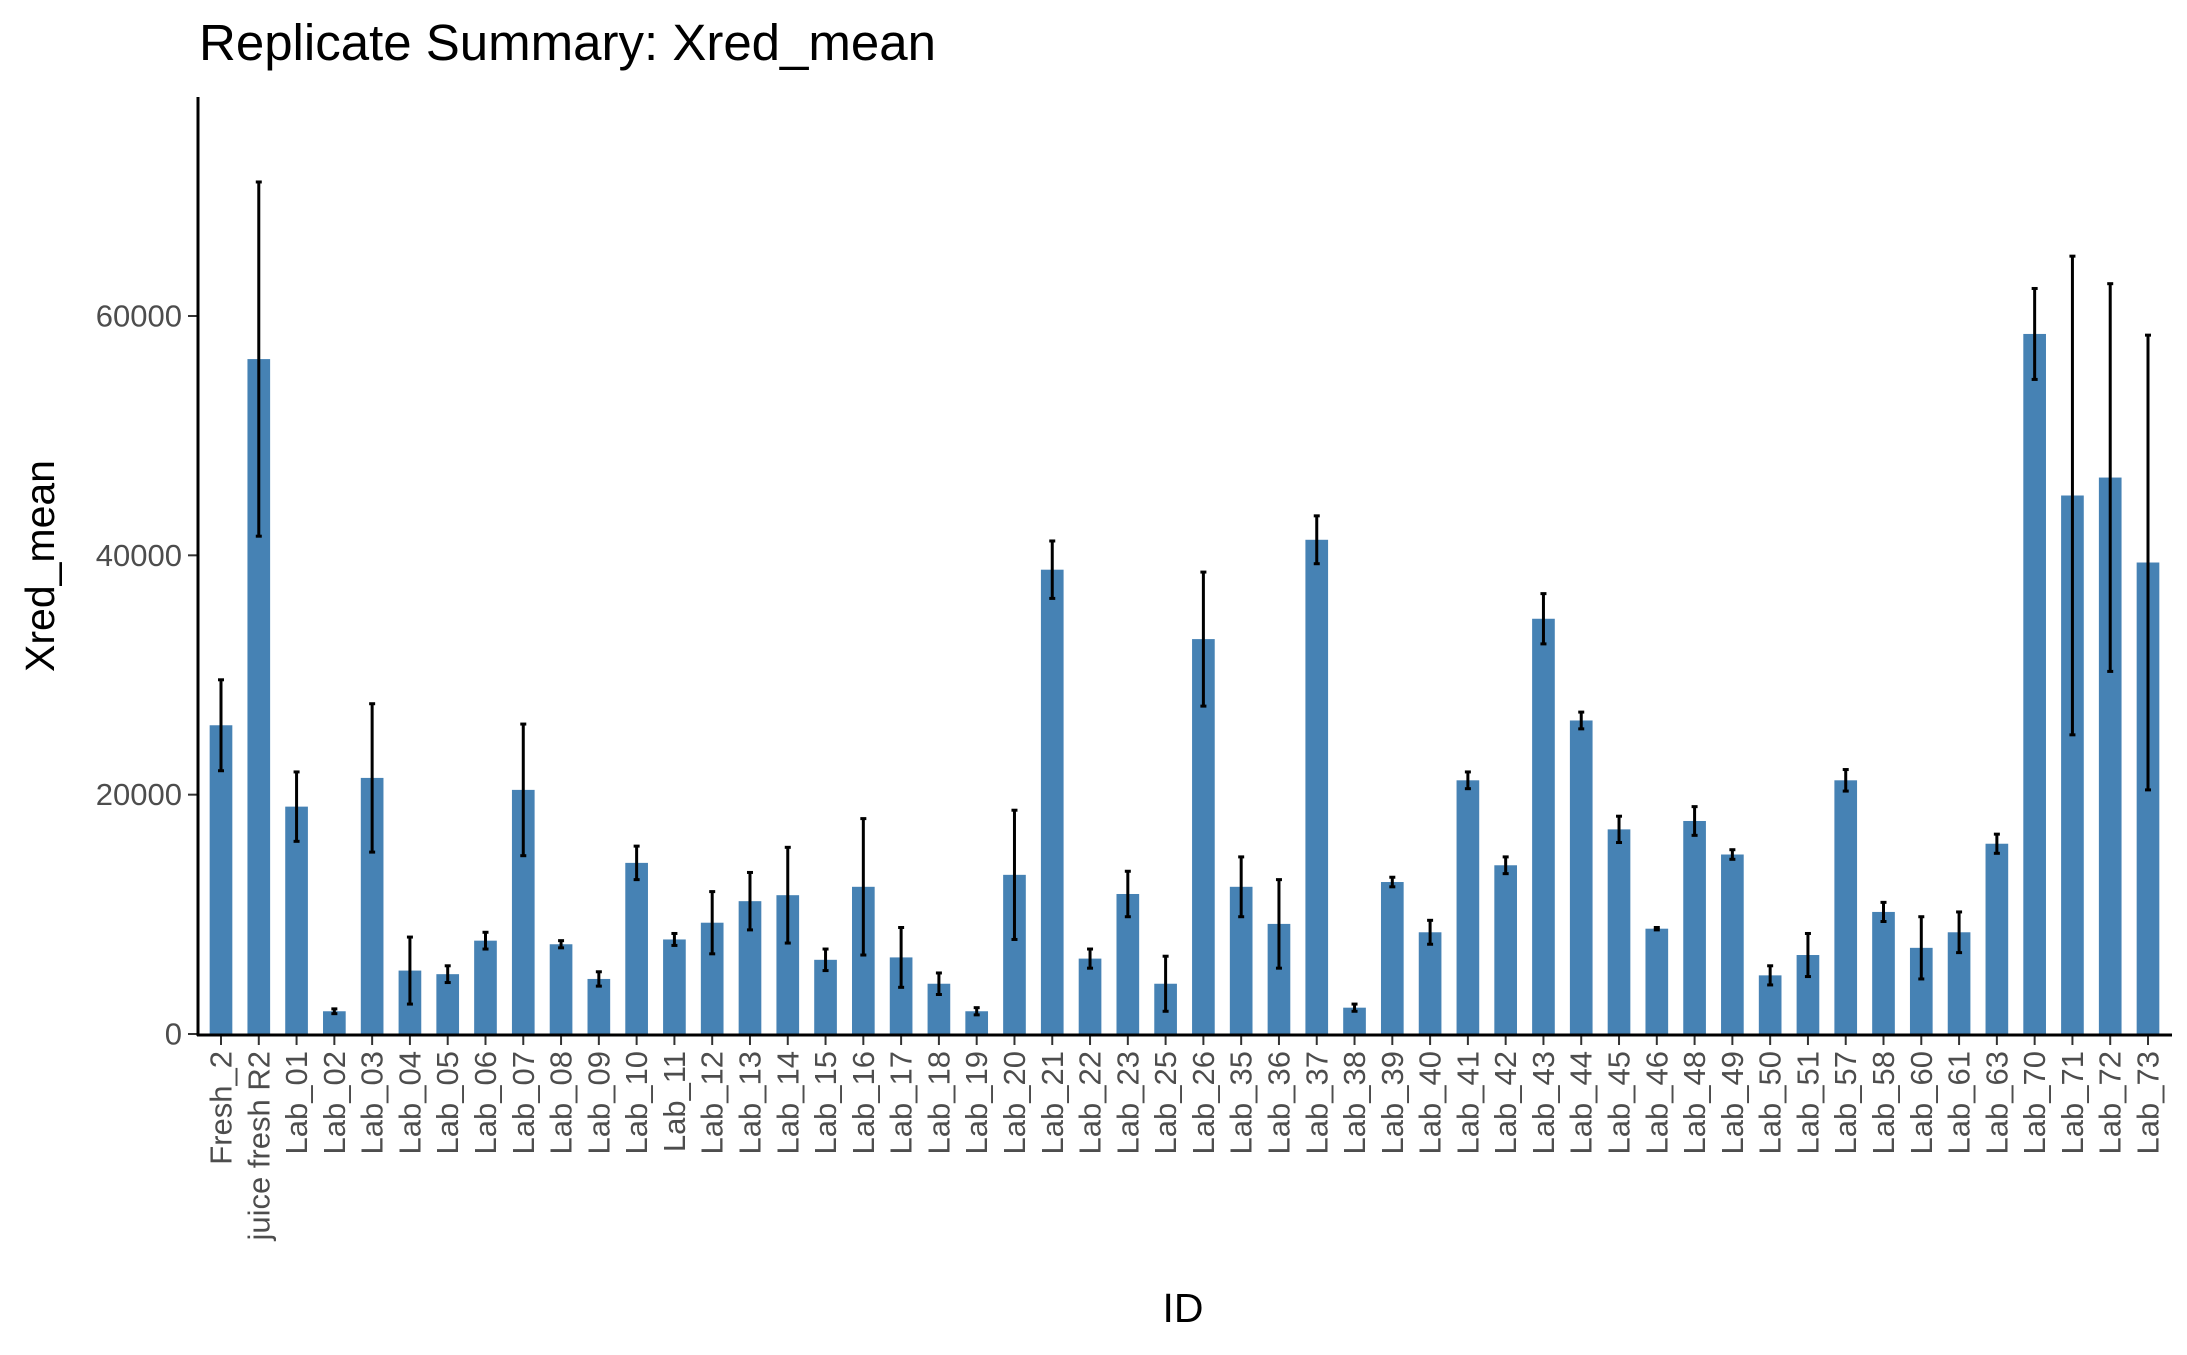 This screenshot has height=1355, width=2187. I want to click on x-tick-label: Lab_51, so click(1807, 1102).